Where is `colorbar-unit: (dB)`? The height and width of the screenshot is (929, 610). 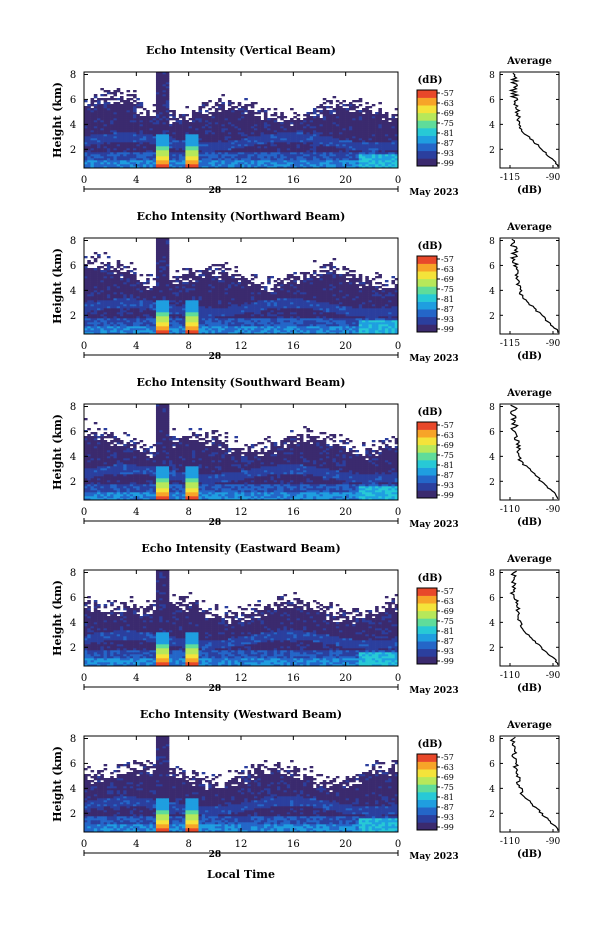
colorbar-unit: (dB) is located at coordinates (430, 80).